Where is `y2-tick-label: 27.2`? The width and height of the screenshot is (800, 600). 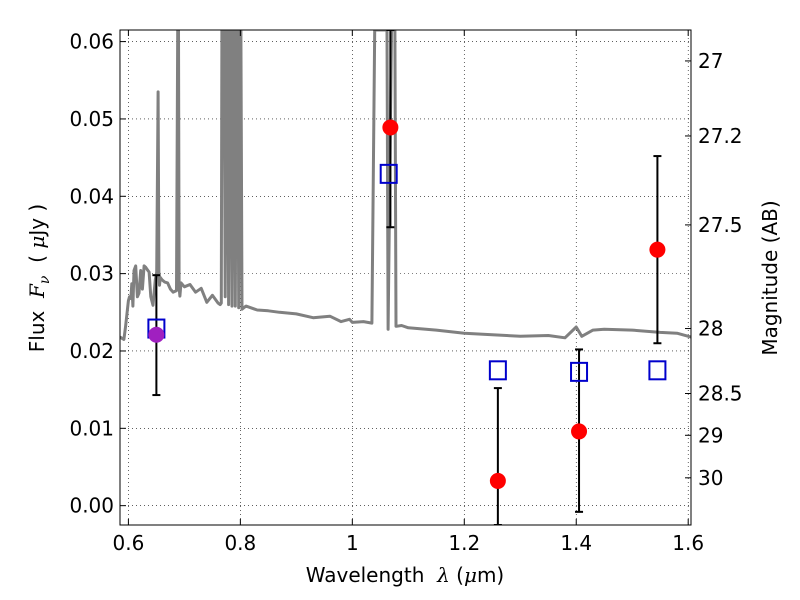 y2-tick-label: 27.2 is located at coordinates (720, 136).